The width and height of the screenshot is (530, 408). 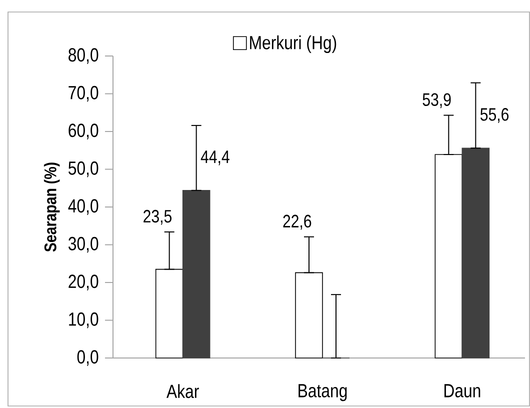 What do you see at coordinates (158, 217) in the screenshot?
I see `data-label: 23,5` at bounding box center [158, 217].